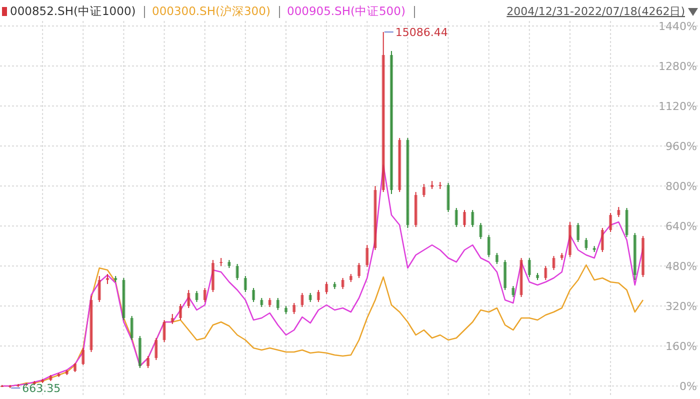 This screenshot has width=700, height=399. Describe the element at coordinates (595, 11) in the screenshot. I see `chart-subtitle: 2004/12/31-2022/07/18(4262日)` at that location.